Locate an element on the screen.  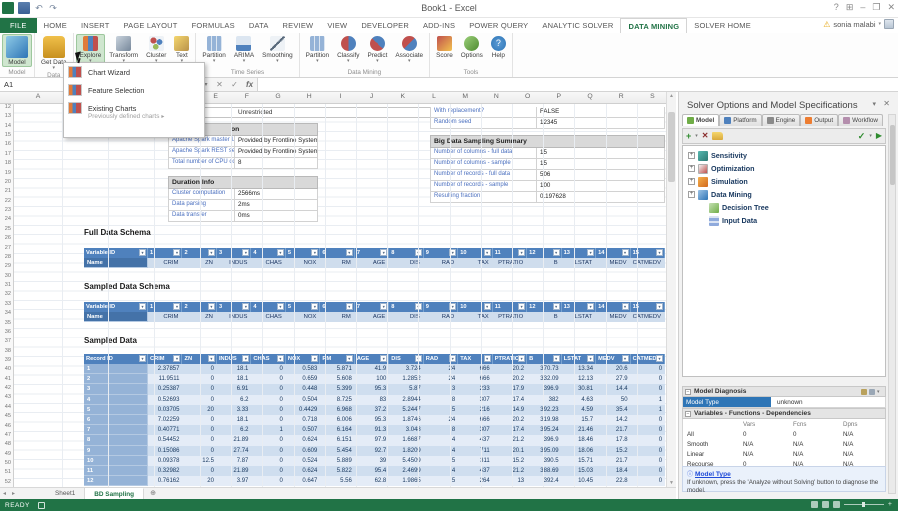
heading-full-data-schema: Full Data Schema is located at coordinates (117, 232).